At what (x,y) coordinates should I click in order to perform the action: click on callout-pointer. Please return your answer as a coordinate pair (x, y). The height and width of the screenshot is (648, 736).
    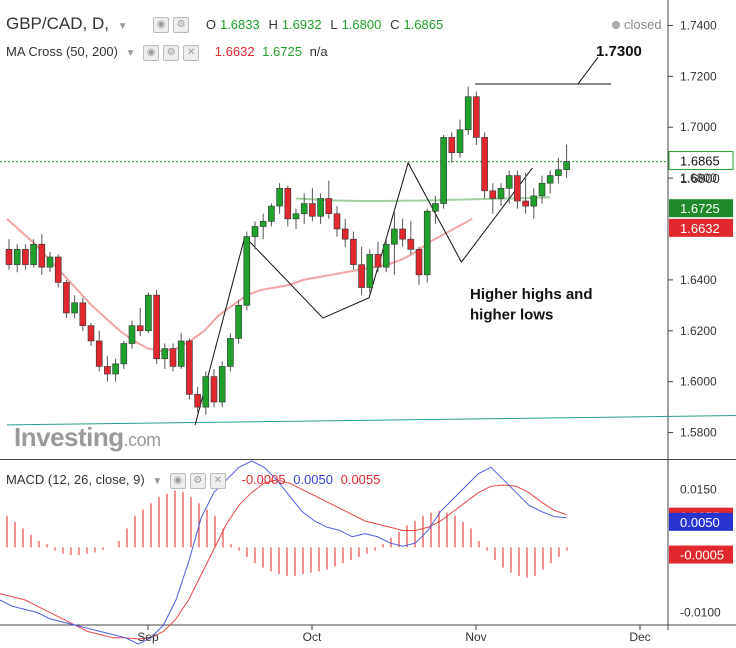
    Looking at the image, I should click on (588, 70).